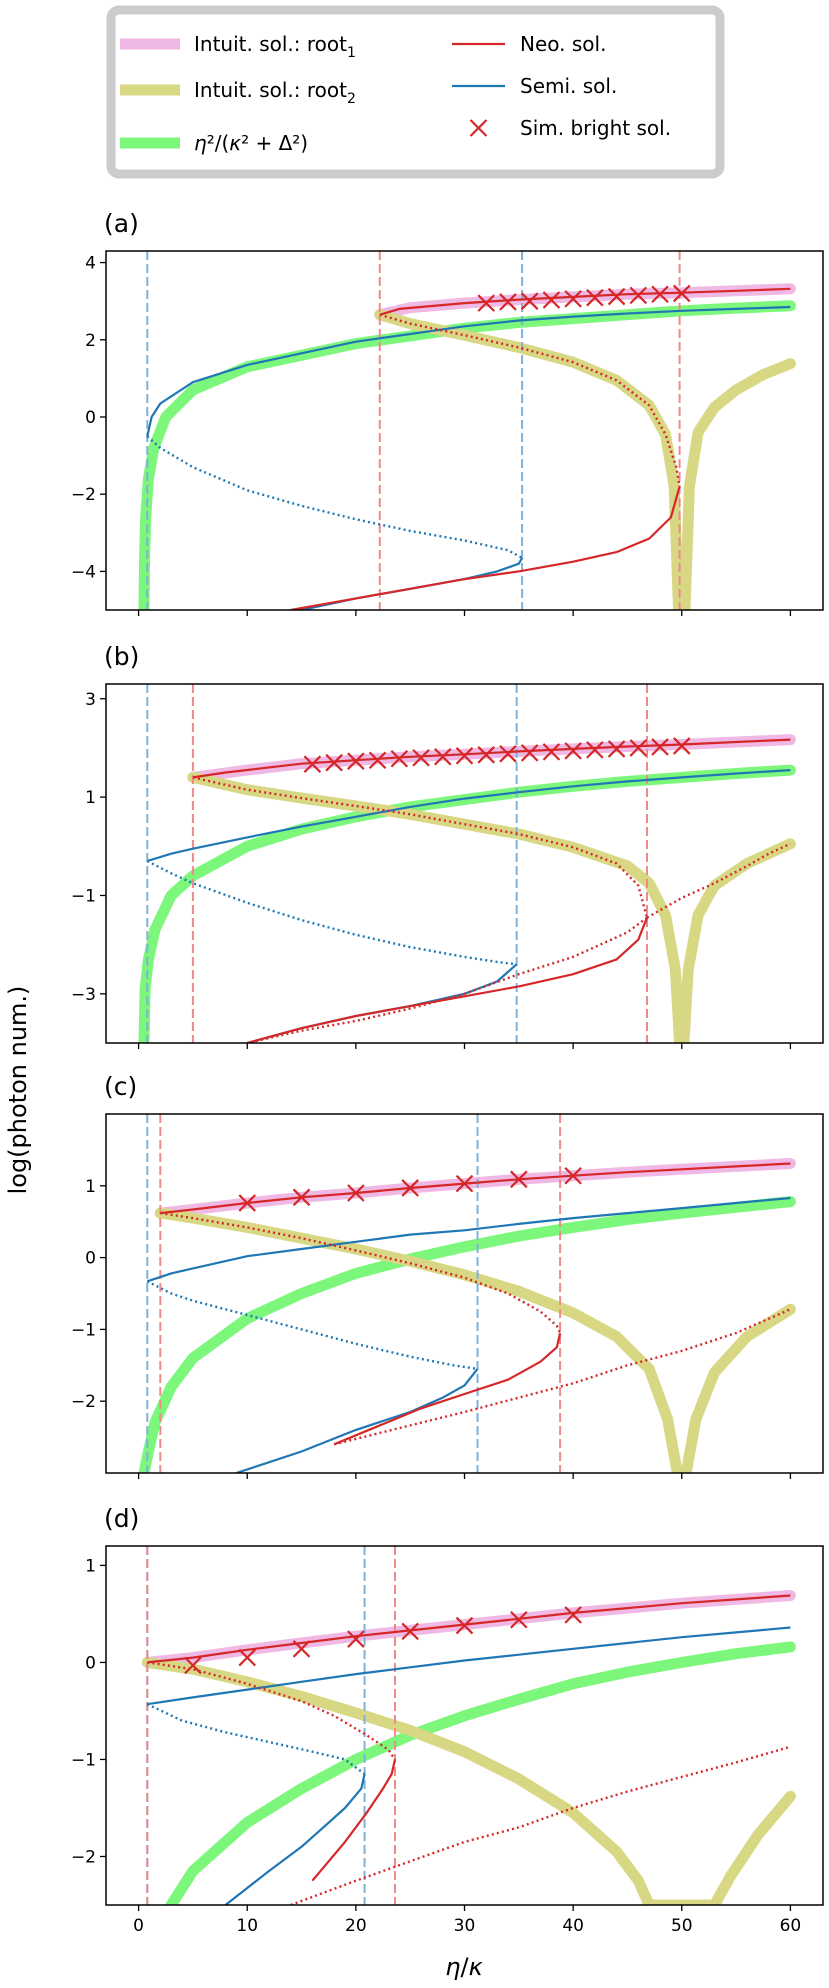 This screenshot has height=1988, width=829. Describe the element at coordinates (90, 264) in the screenshot. I see `y-tick-label: 4` at that location.